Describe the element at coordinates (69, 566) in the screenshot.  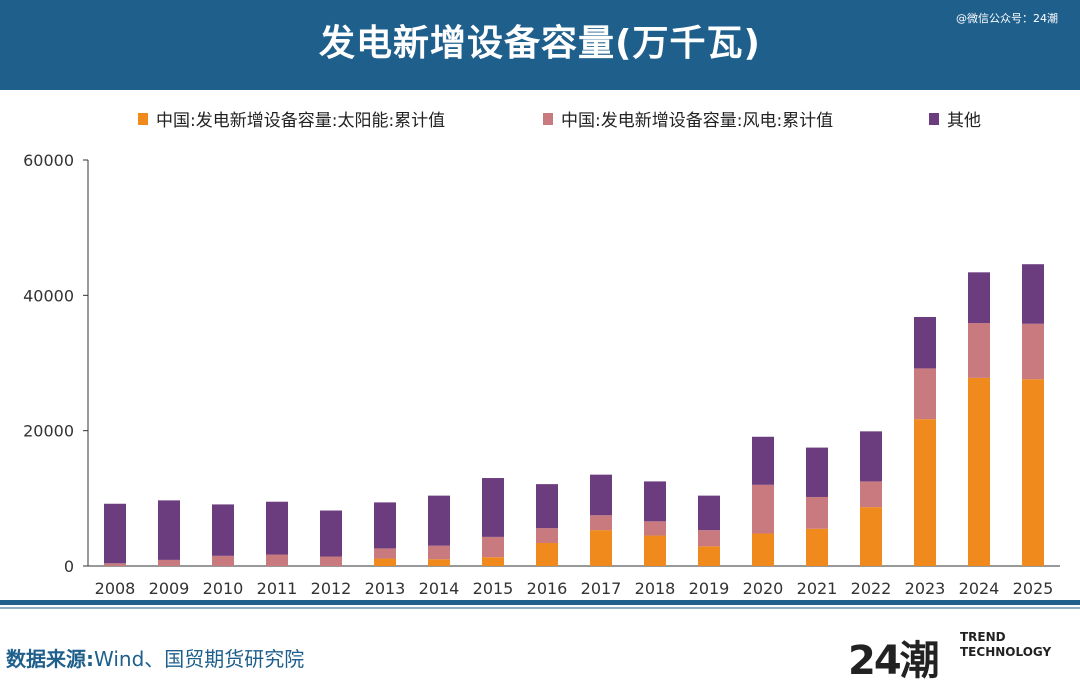
I see `y-tick-label: 0` at that location.